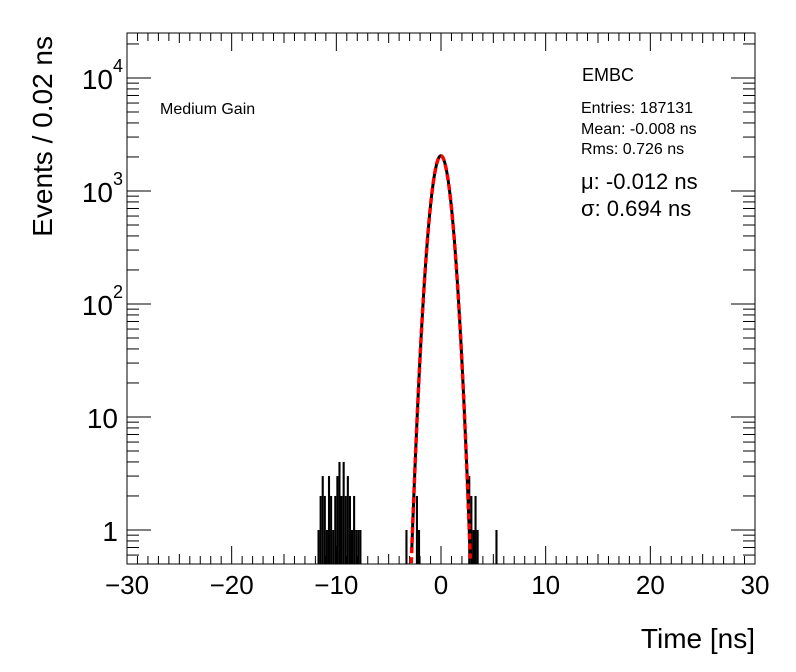 The width and height of the screenshot is (796, 672). Describe the element at coordinates (545, 585) in the screenshot. I see `x-tick-label: 10` at that location.